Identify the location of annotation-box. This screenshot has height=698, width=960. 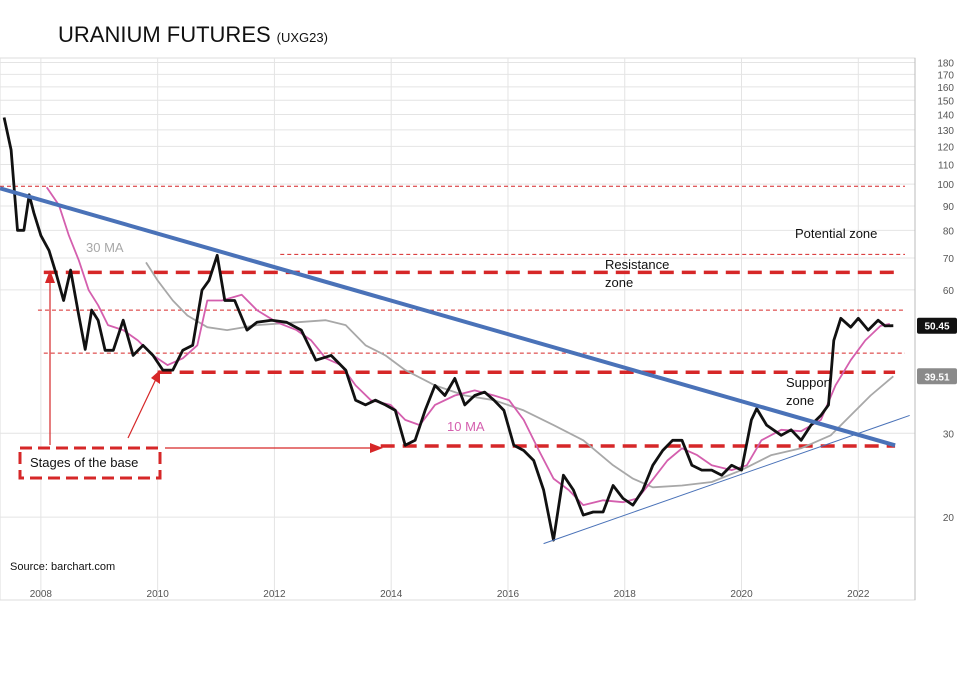
(90, 463).